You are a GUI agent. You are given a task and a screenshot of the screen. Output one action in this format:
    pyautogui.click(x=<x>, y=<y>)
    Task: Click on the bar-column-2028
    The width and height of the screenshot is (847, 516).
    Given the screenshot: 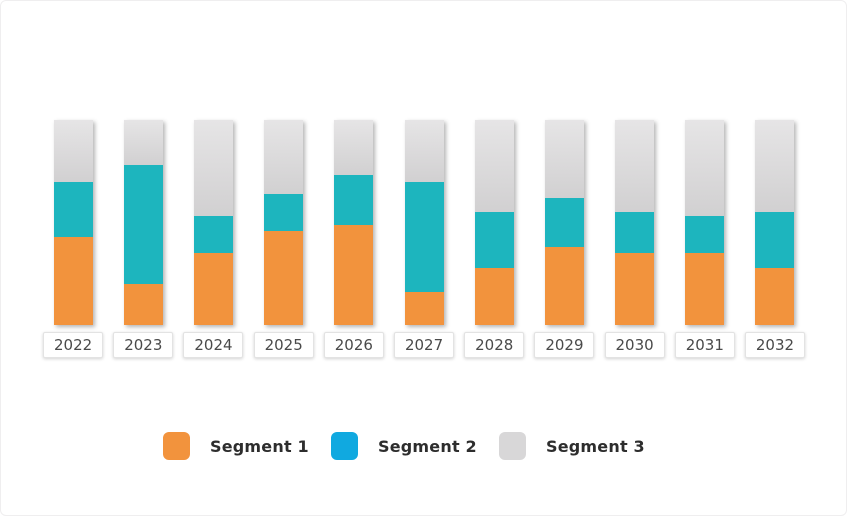 What is the action you would take?
    pyautogui.click(x=494, y=222)
    